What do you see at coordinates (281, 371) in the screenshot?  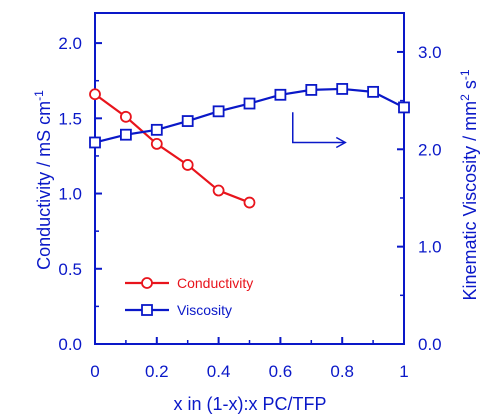 I see `x-tick-label: 0.6` at bounding box center [281, 371].